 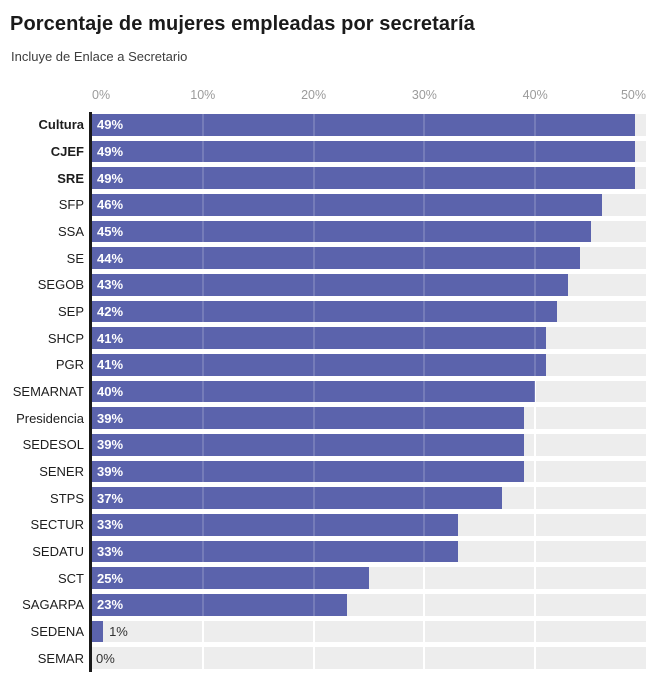 I want to click on value-label: 0%, so click(x=105, y=658).